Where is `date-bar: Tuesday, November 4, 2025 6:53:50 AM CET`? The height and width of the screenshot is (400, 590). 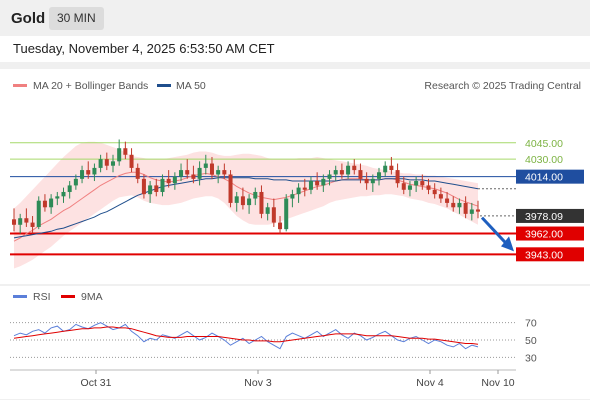 date-bar: Tuesday, November 4, 2025 6:53:50 AM CET is located at coordinates (295, 49).